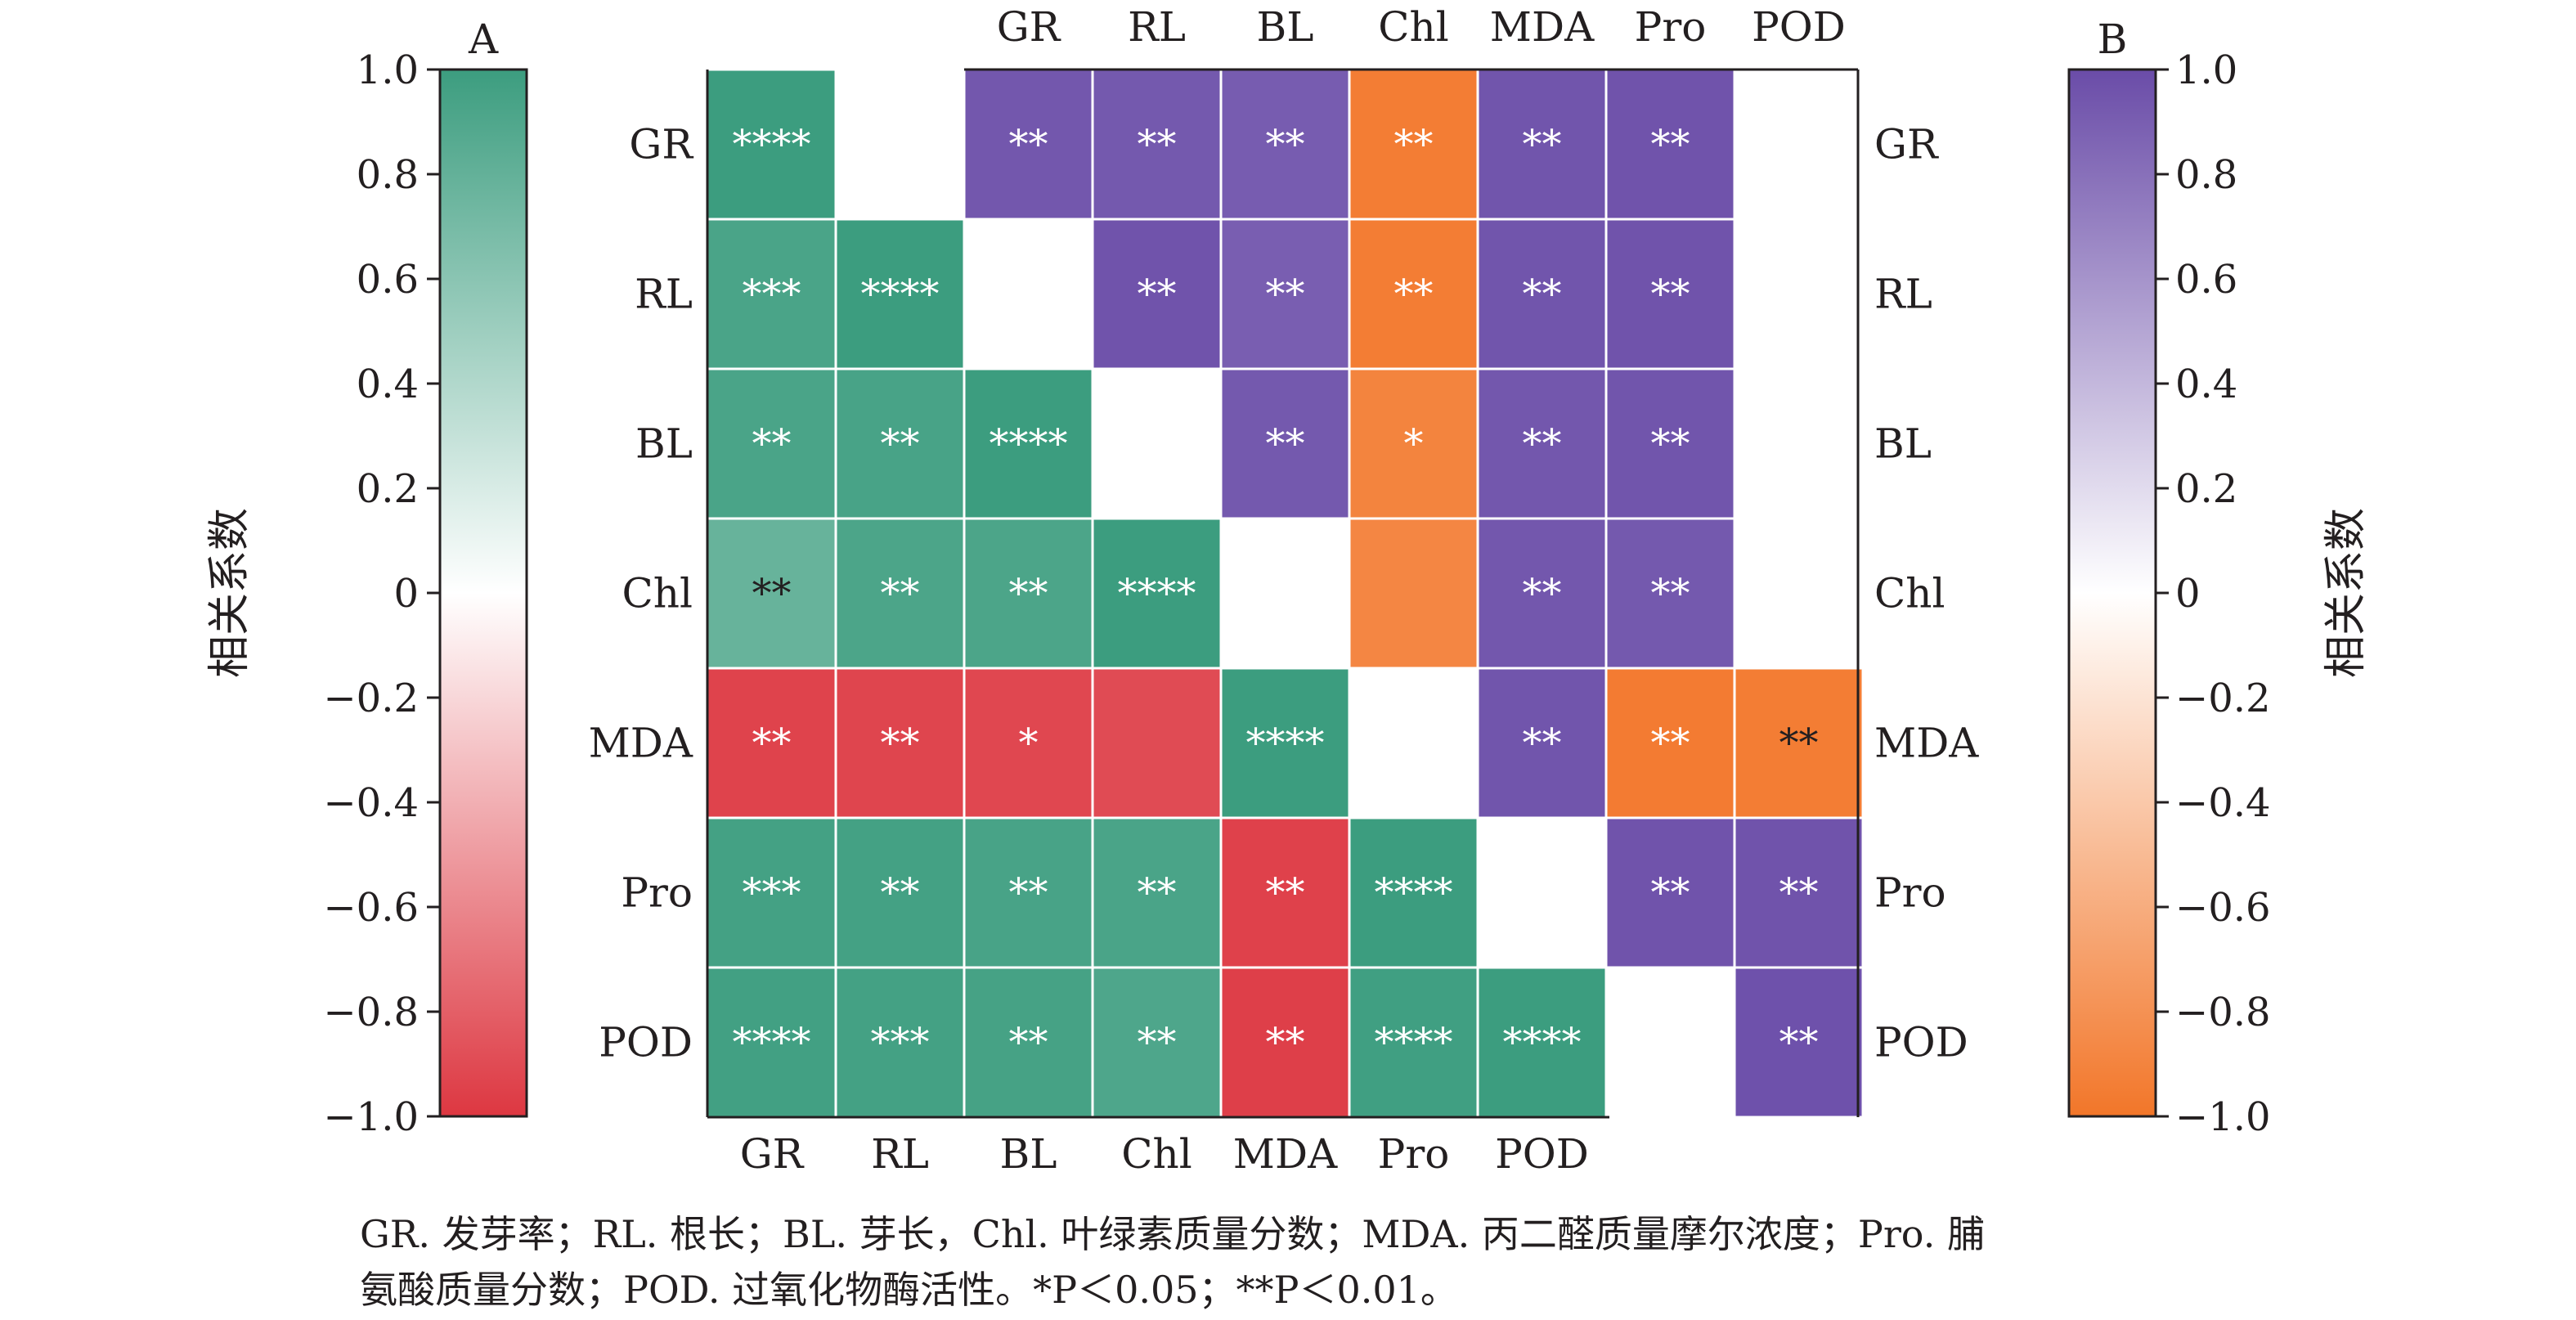 Image resolution: width=2576 pixels, height=1320 pixels. Describe the element at coordinates (1903, 444) in the screenshot. I see `row-label-right-bl: BL` at that location.